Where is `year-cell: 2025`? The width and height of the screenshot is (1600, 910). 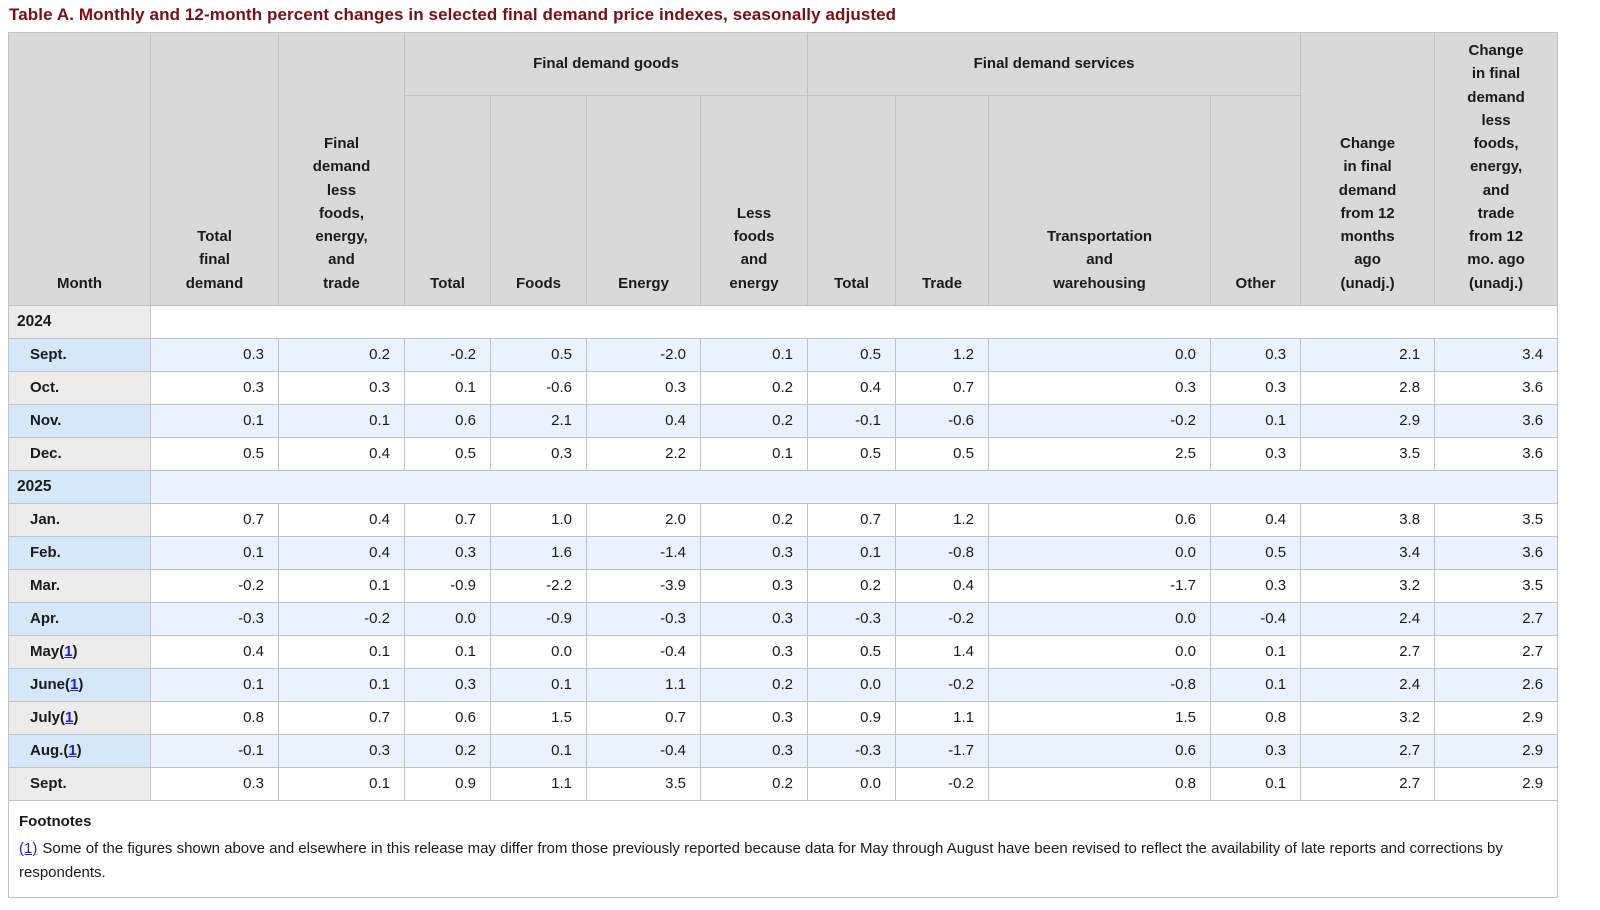
year-cell: 2025 is located at coordinates (79, 486).